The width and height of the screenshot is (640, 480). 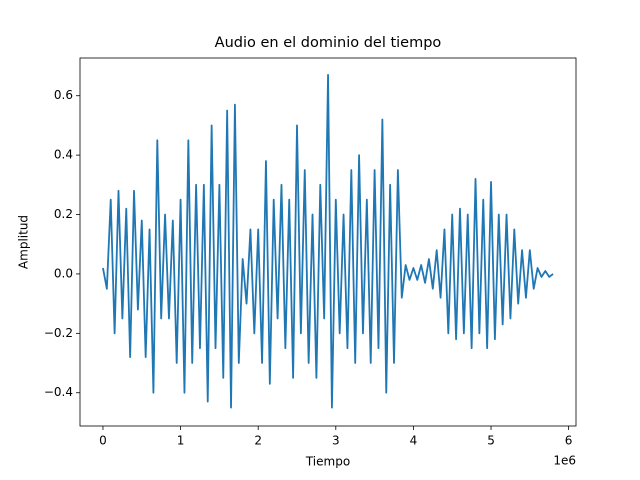 I want to click on chart-title: Audio en el dominio del tiempo, so click(x=328, y=43).